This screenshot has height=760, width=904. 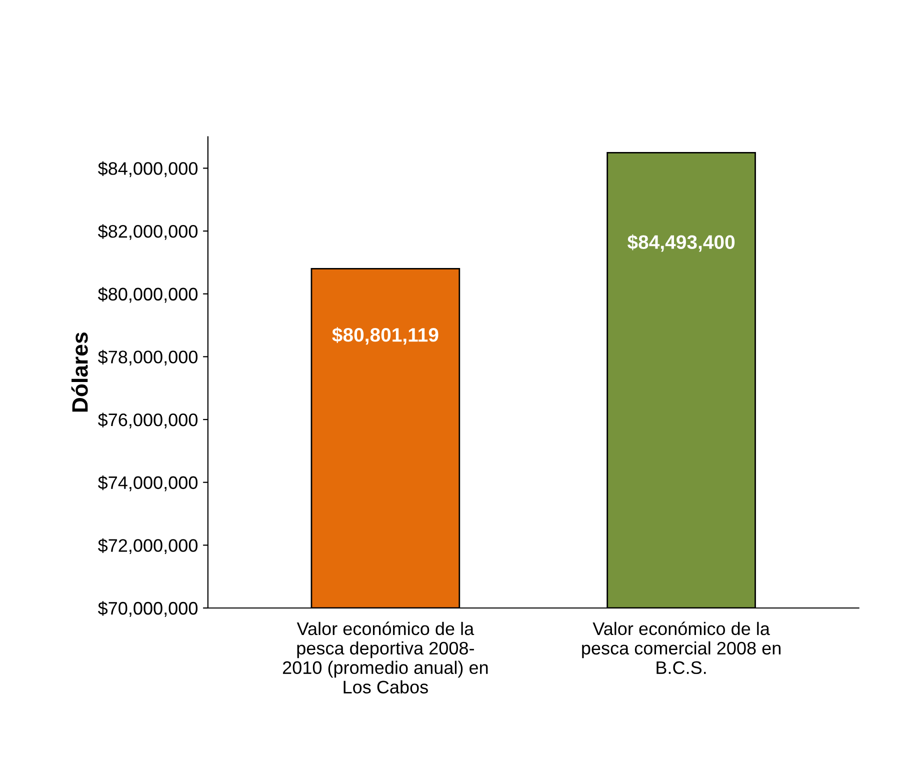 What do you see at coordinates (148, 420) in the screenshot?
I see `y-tick-label: $76,000,000` at bounding box center [148, 420].